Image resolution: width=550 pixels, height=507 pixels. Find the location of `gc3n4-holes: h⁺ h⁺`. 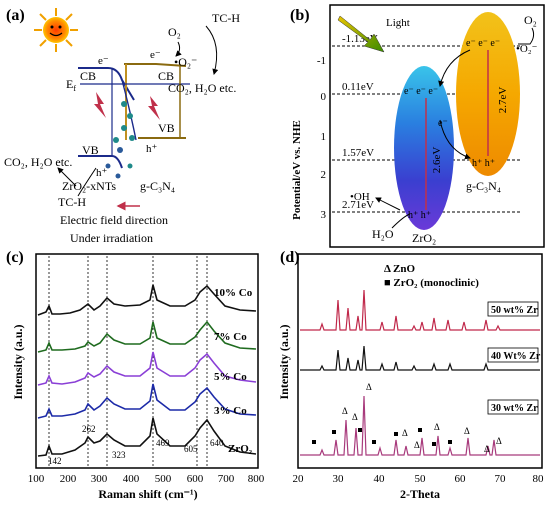

gc3n4-holes: h⁺ h⁺ is located at coordinates (483, 163).